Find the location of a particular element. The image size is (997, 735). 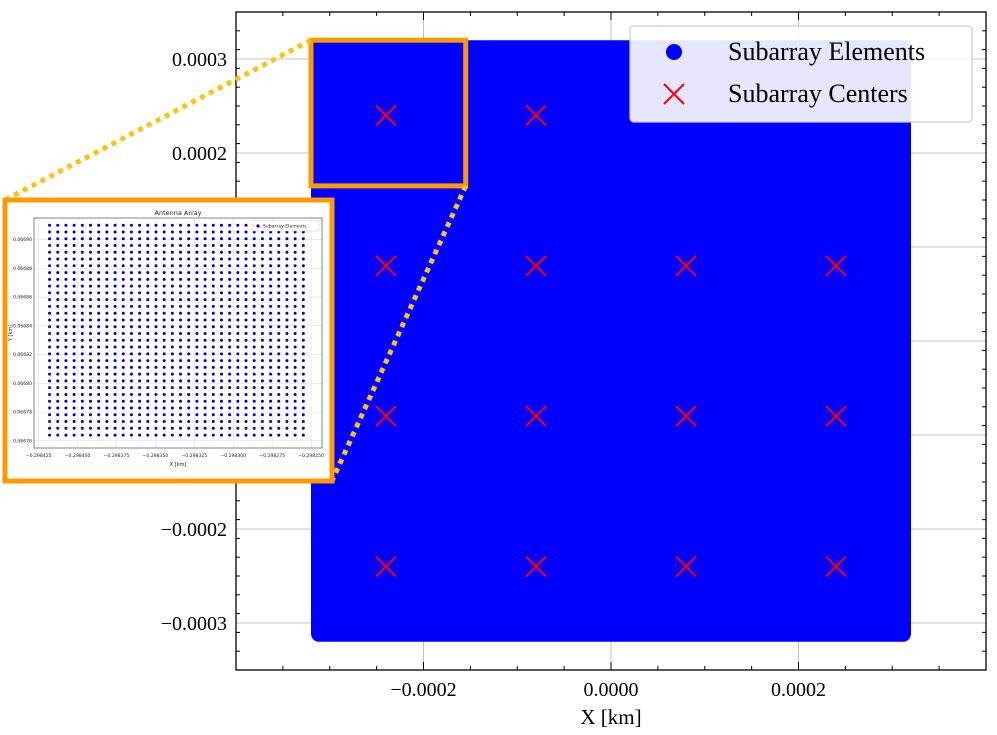

inset-y-tick-label: 0.06676 is located at coordinates (22, 441).